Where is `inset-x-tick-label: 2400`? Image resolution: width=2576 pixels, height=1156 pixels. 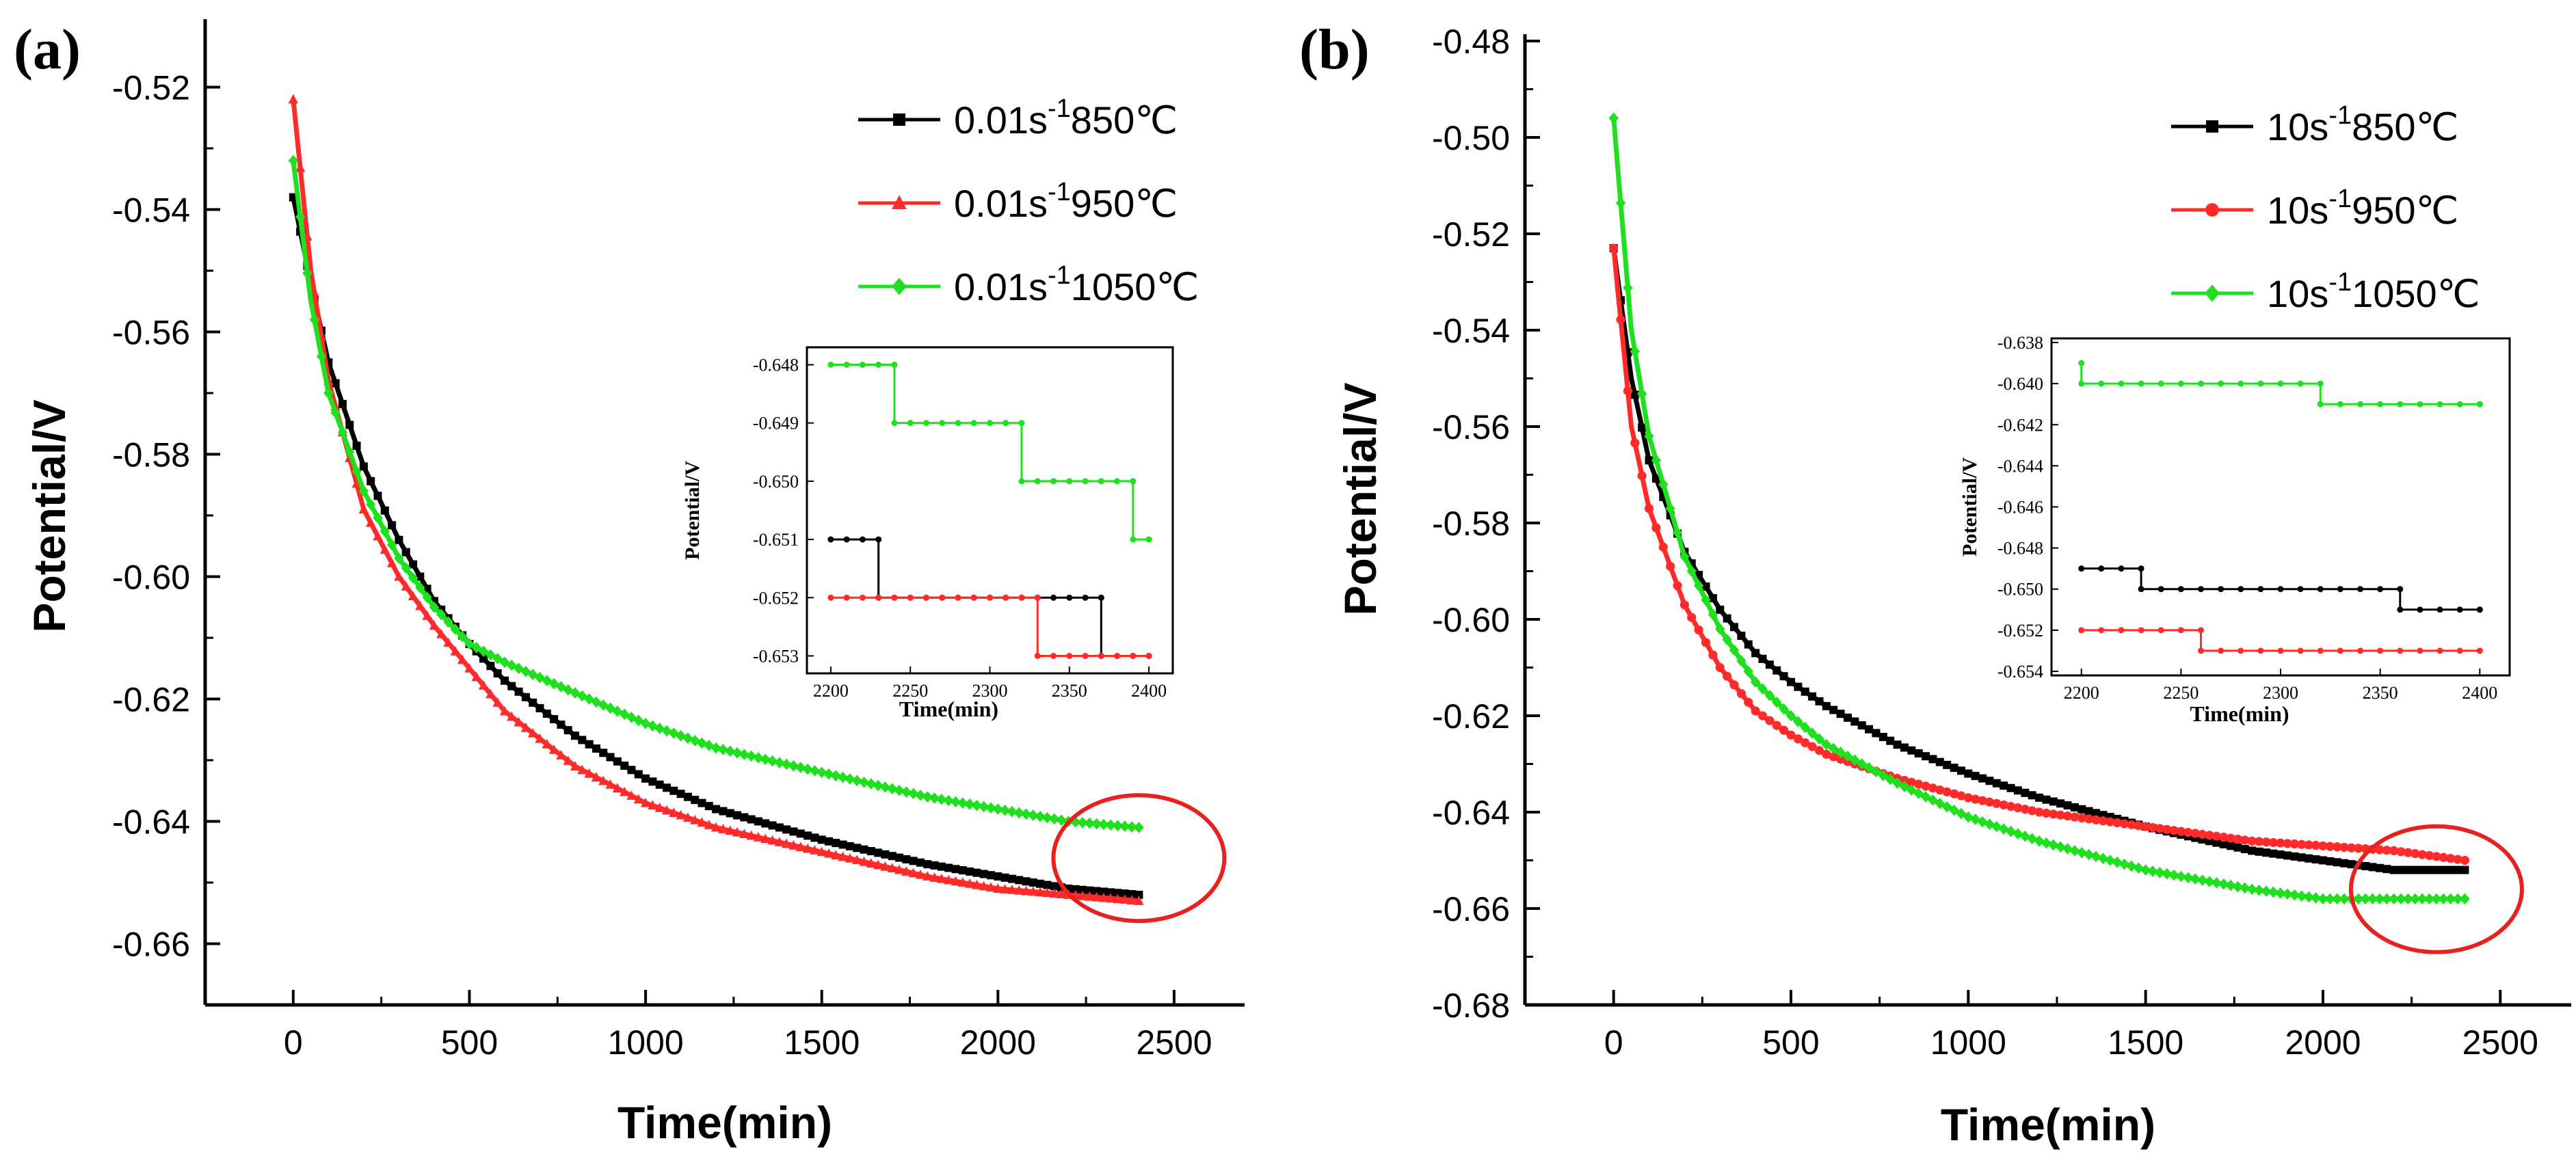
inset-x-tick-label: 2400 is located at coordinates (1149, 691).